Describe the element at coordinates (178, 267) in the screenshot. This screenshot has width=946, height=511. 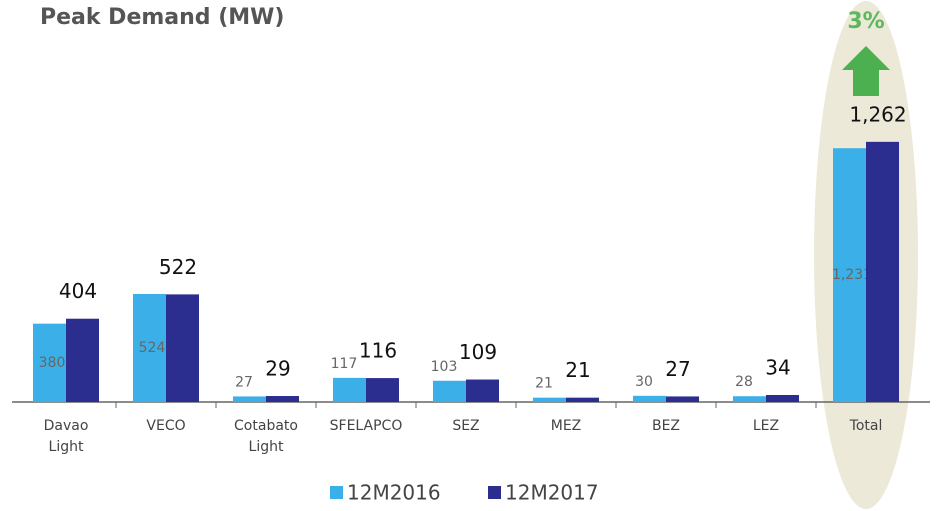
I see `data-label: 522` at that location.